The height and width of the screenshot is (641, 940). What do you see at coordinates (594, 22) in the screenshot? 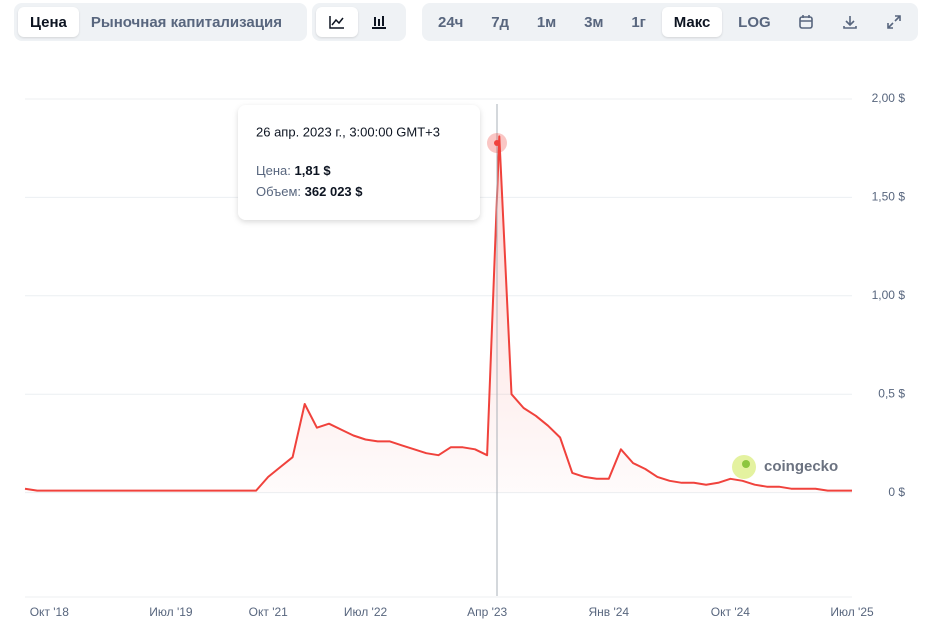
I see `range-button: 3м` at bounding box center [594, 22].